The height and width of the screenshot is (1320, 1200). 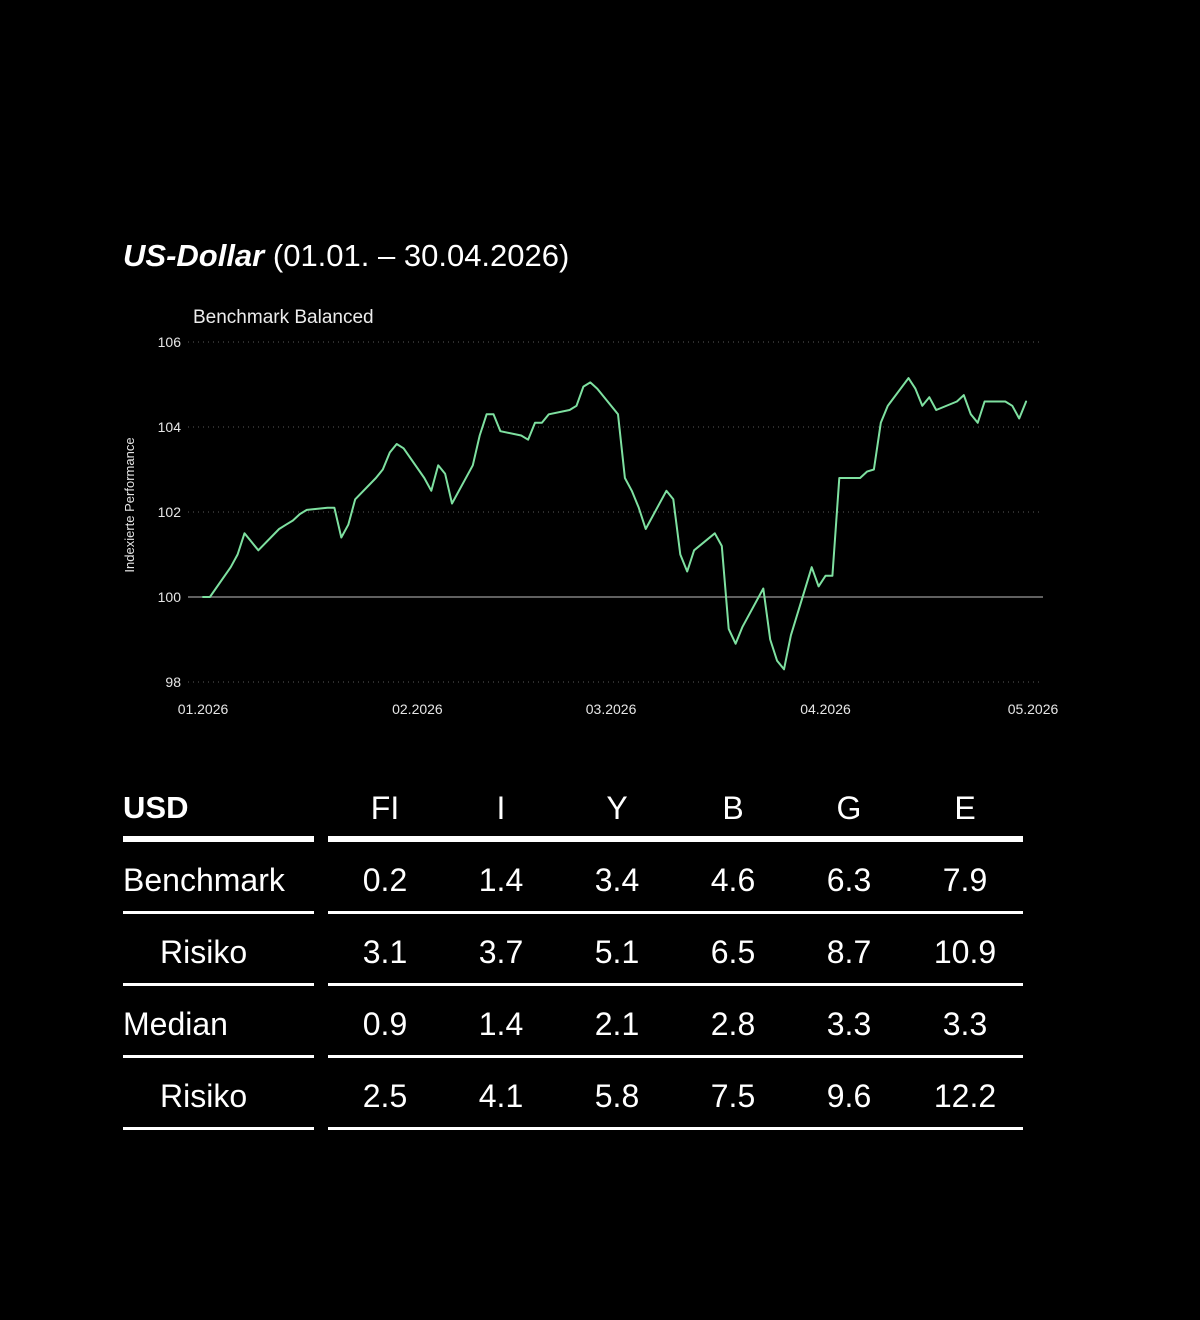 What do you see at coordinates (611, 709) in the screenshot?
I see `x-tick-label: 03.2026` at bounding box center [611, 709].